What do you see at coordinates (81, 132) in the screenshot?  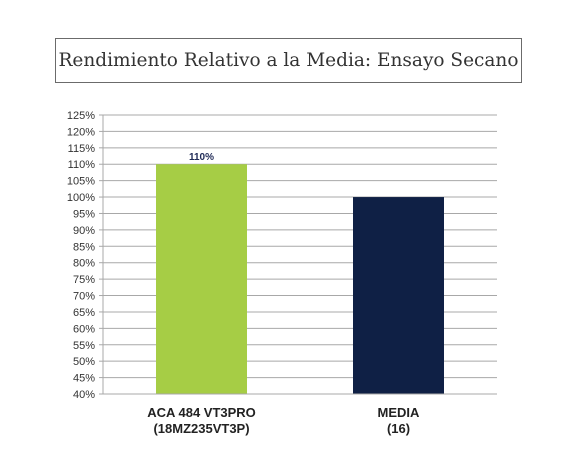 I see `y-tick-label: 120%` at bounding box center [81, 132].